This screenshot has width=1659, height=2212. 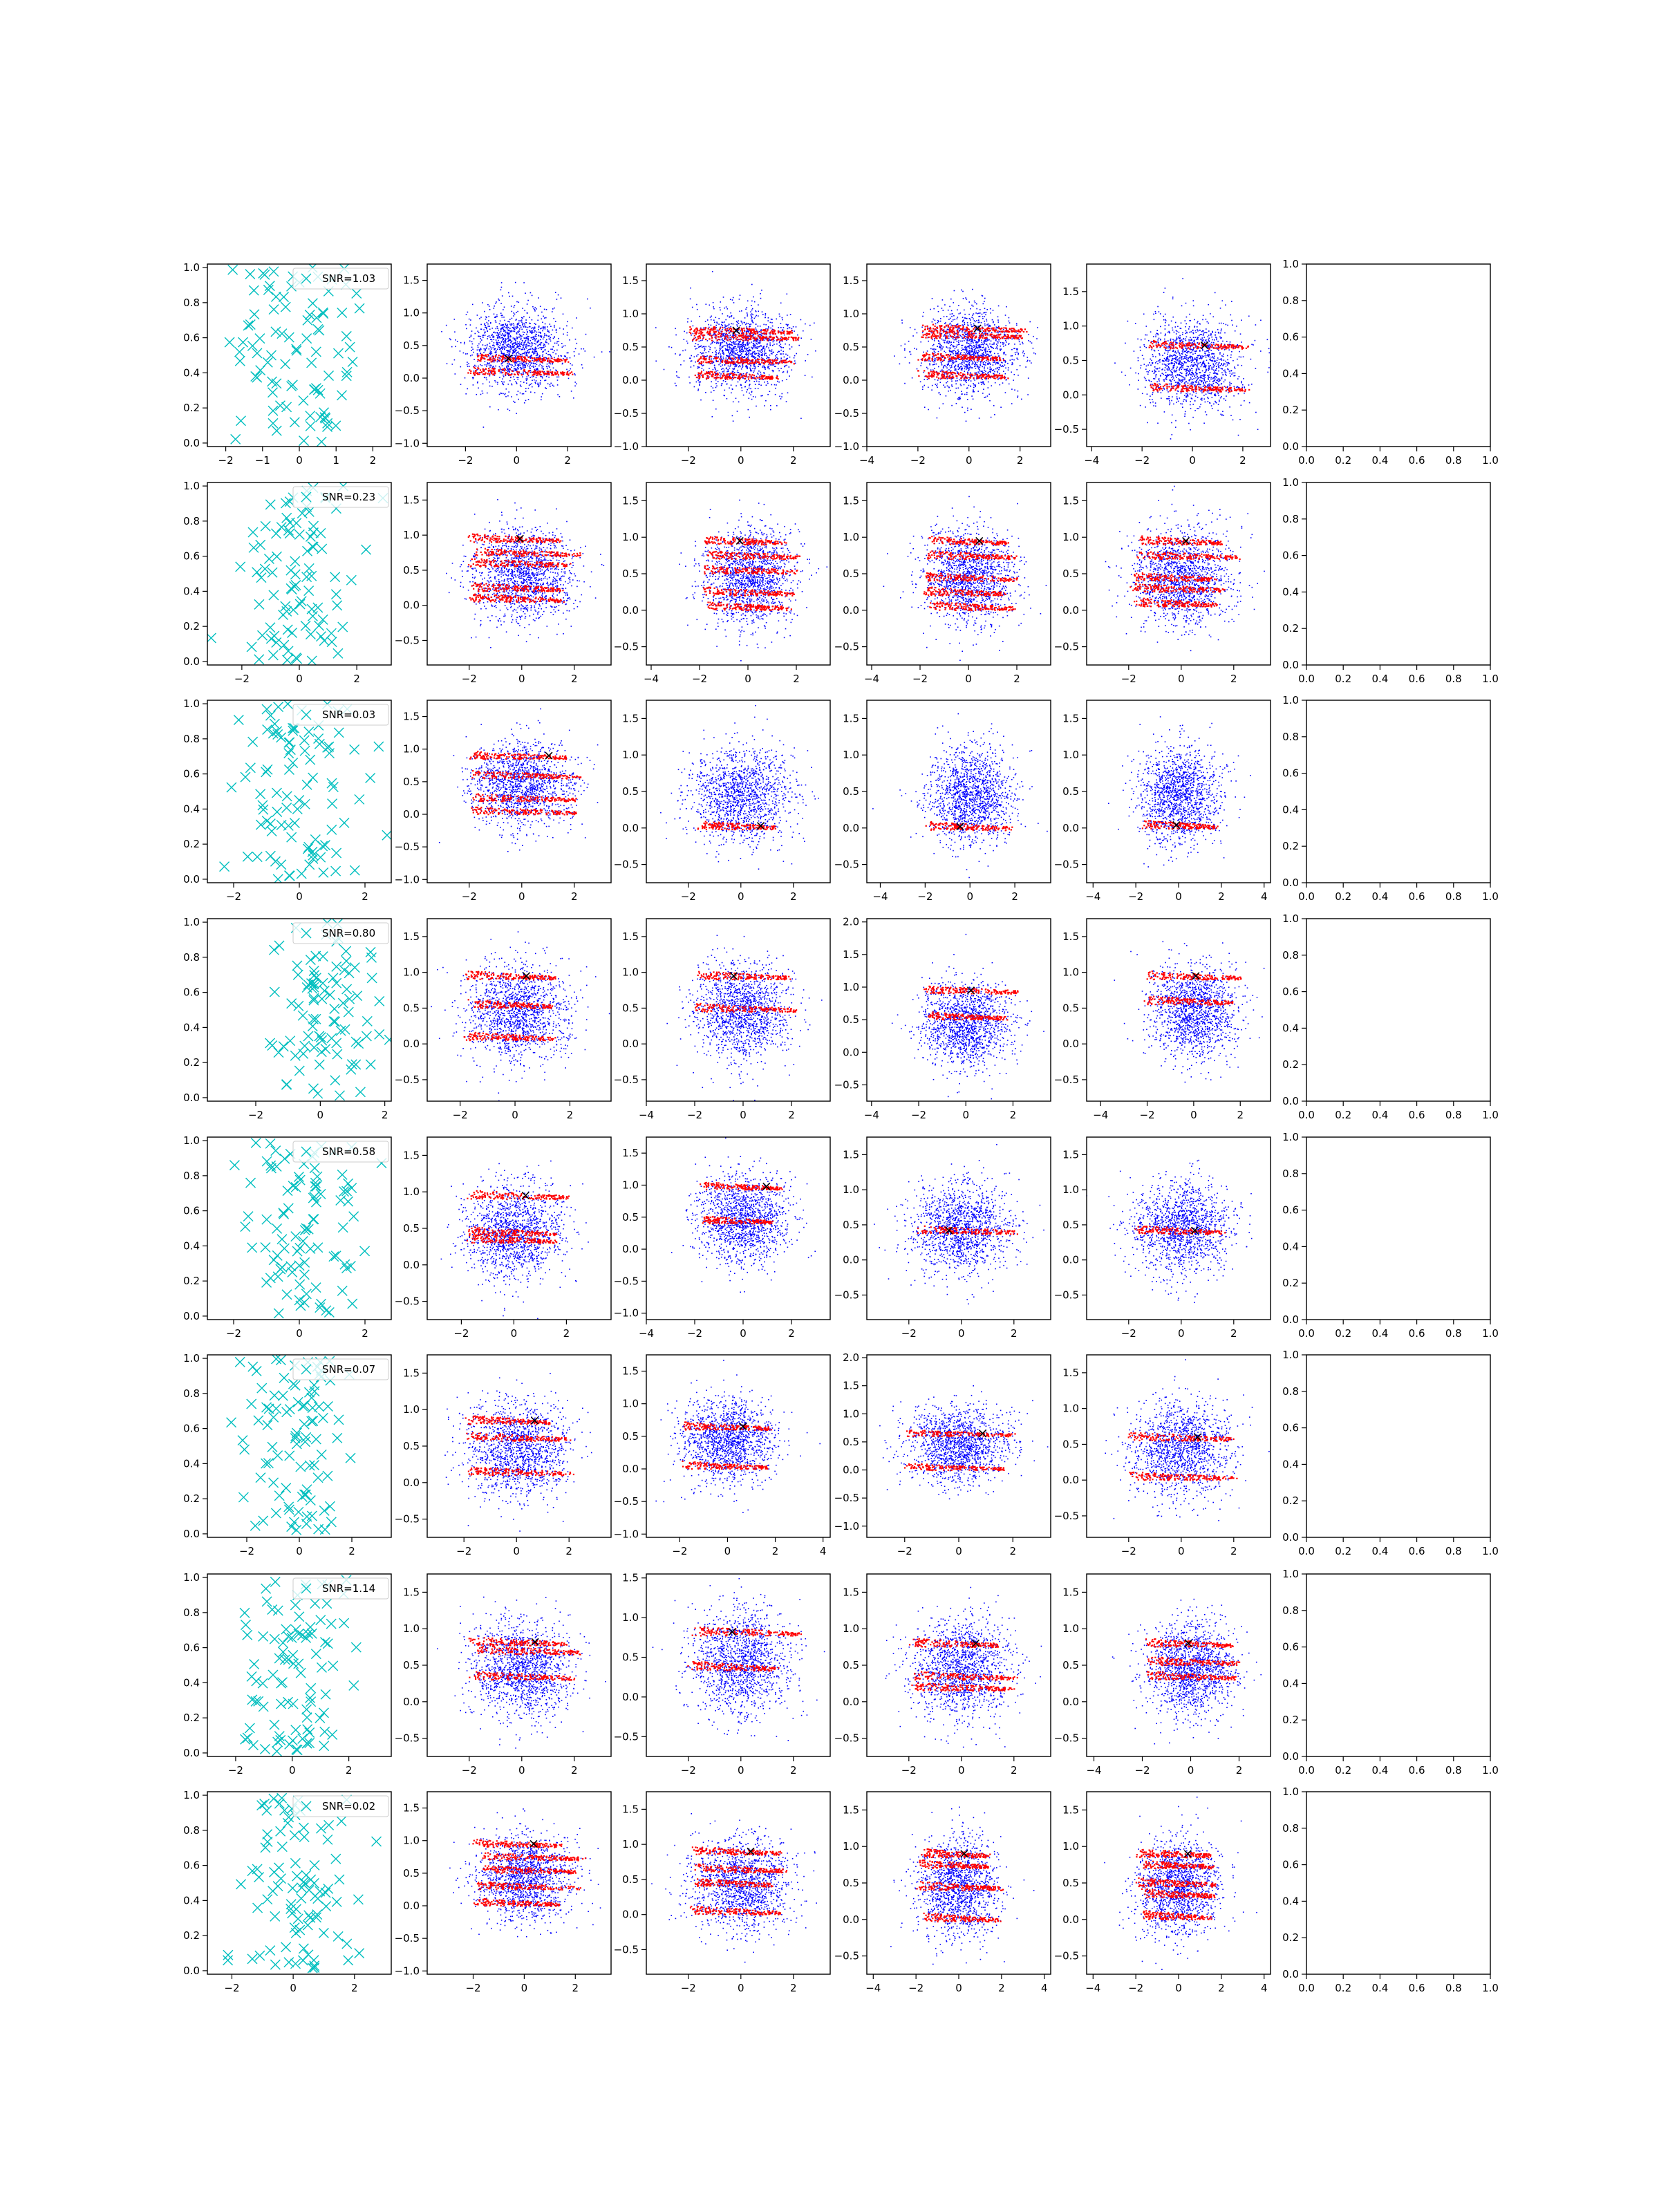 I want to click on x-tick-label: 1, so click(x=335, y=460).